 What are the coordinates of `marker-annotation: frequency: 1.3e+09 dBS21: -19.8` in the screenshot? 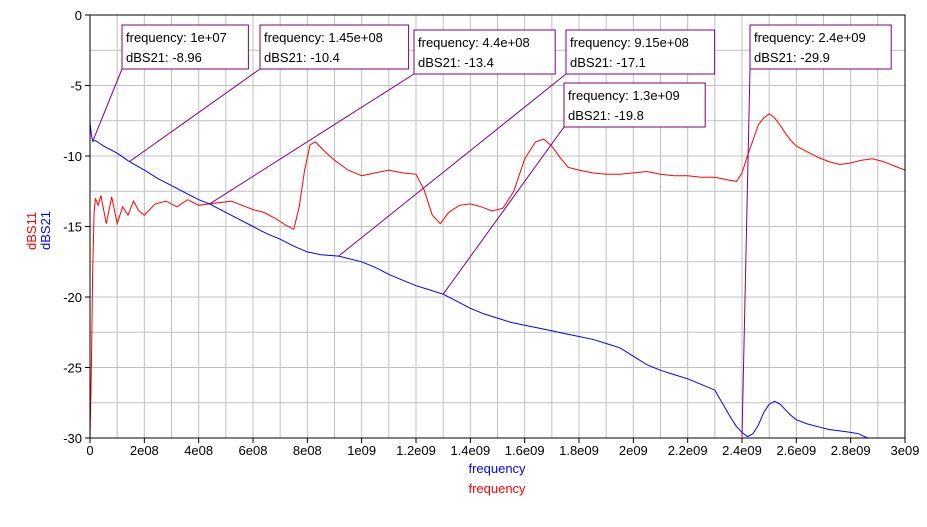 It's located at (574, 188).